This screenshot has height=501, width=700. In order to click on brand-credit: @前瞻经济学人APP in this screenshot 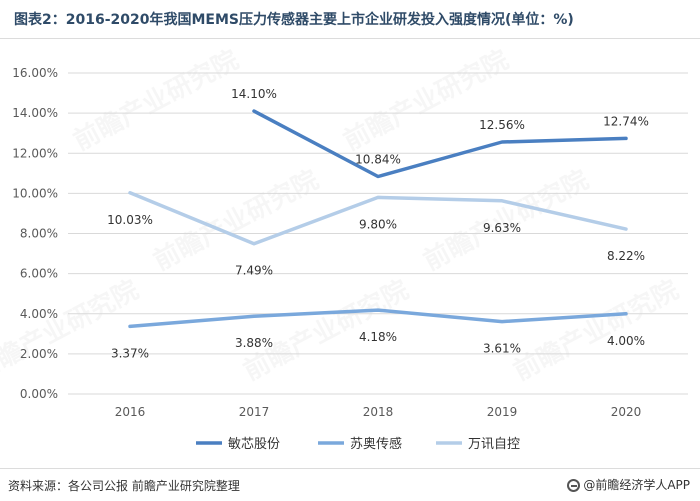, I will do `click(628, 484)`.